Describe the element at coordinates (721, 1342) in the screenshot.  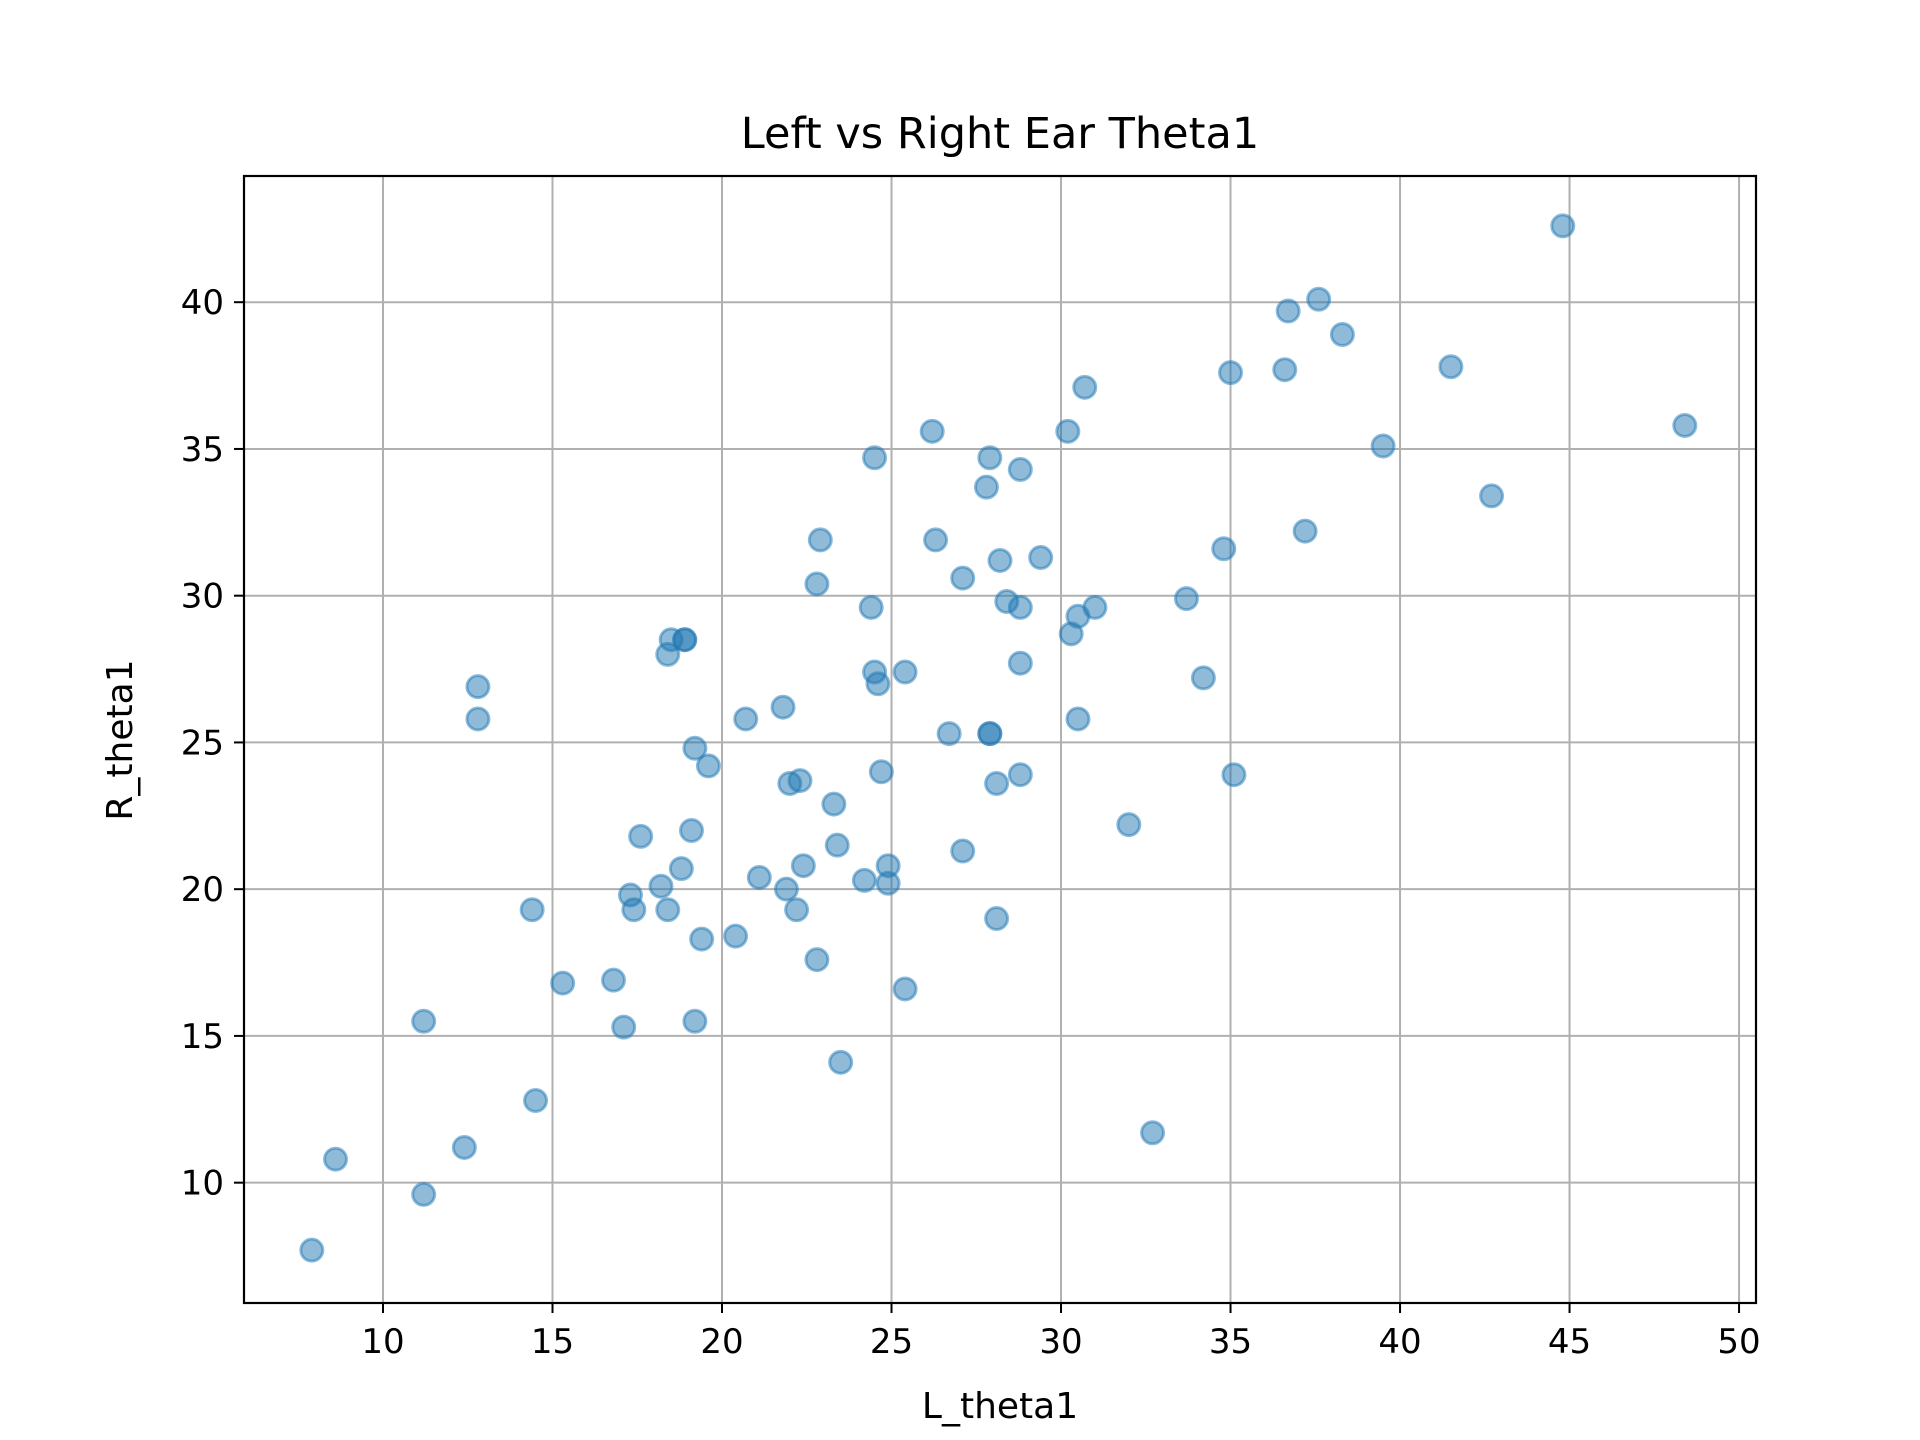
I see `x-tick-label: 20` at that location.